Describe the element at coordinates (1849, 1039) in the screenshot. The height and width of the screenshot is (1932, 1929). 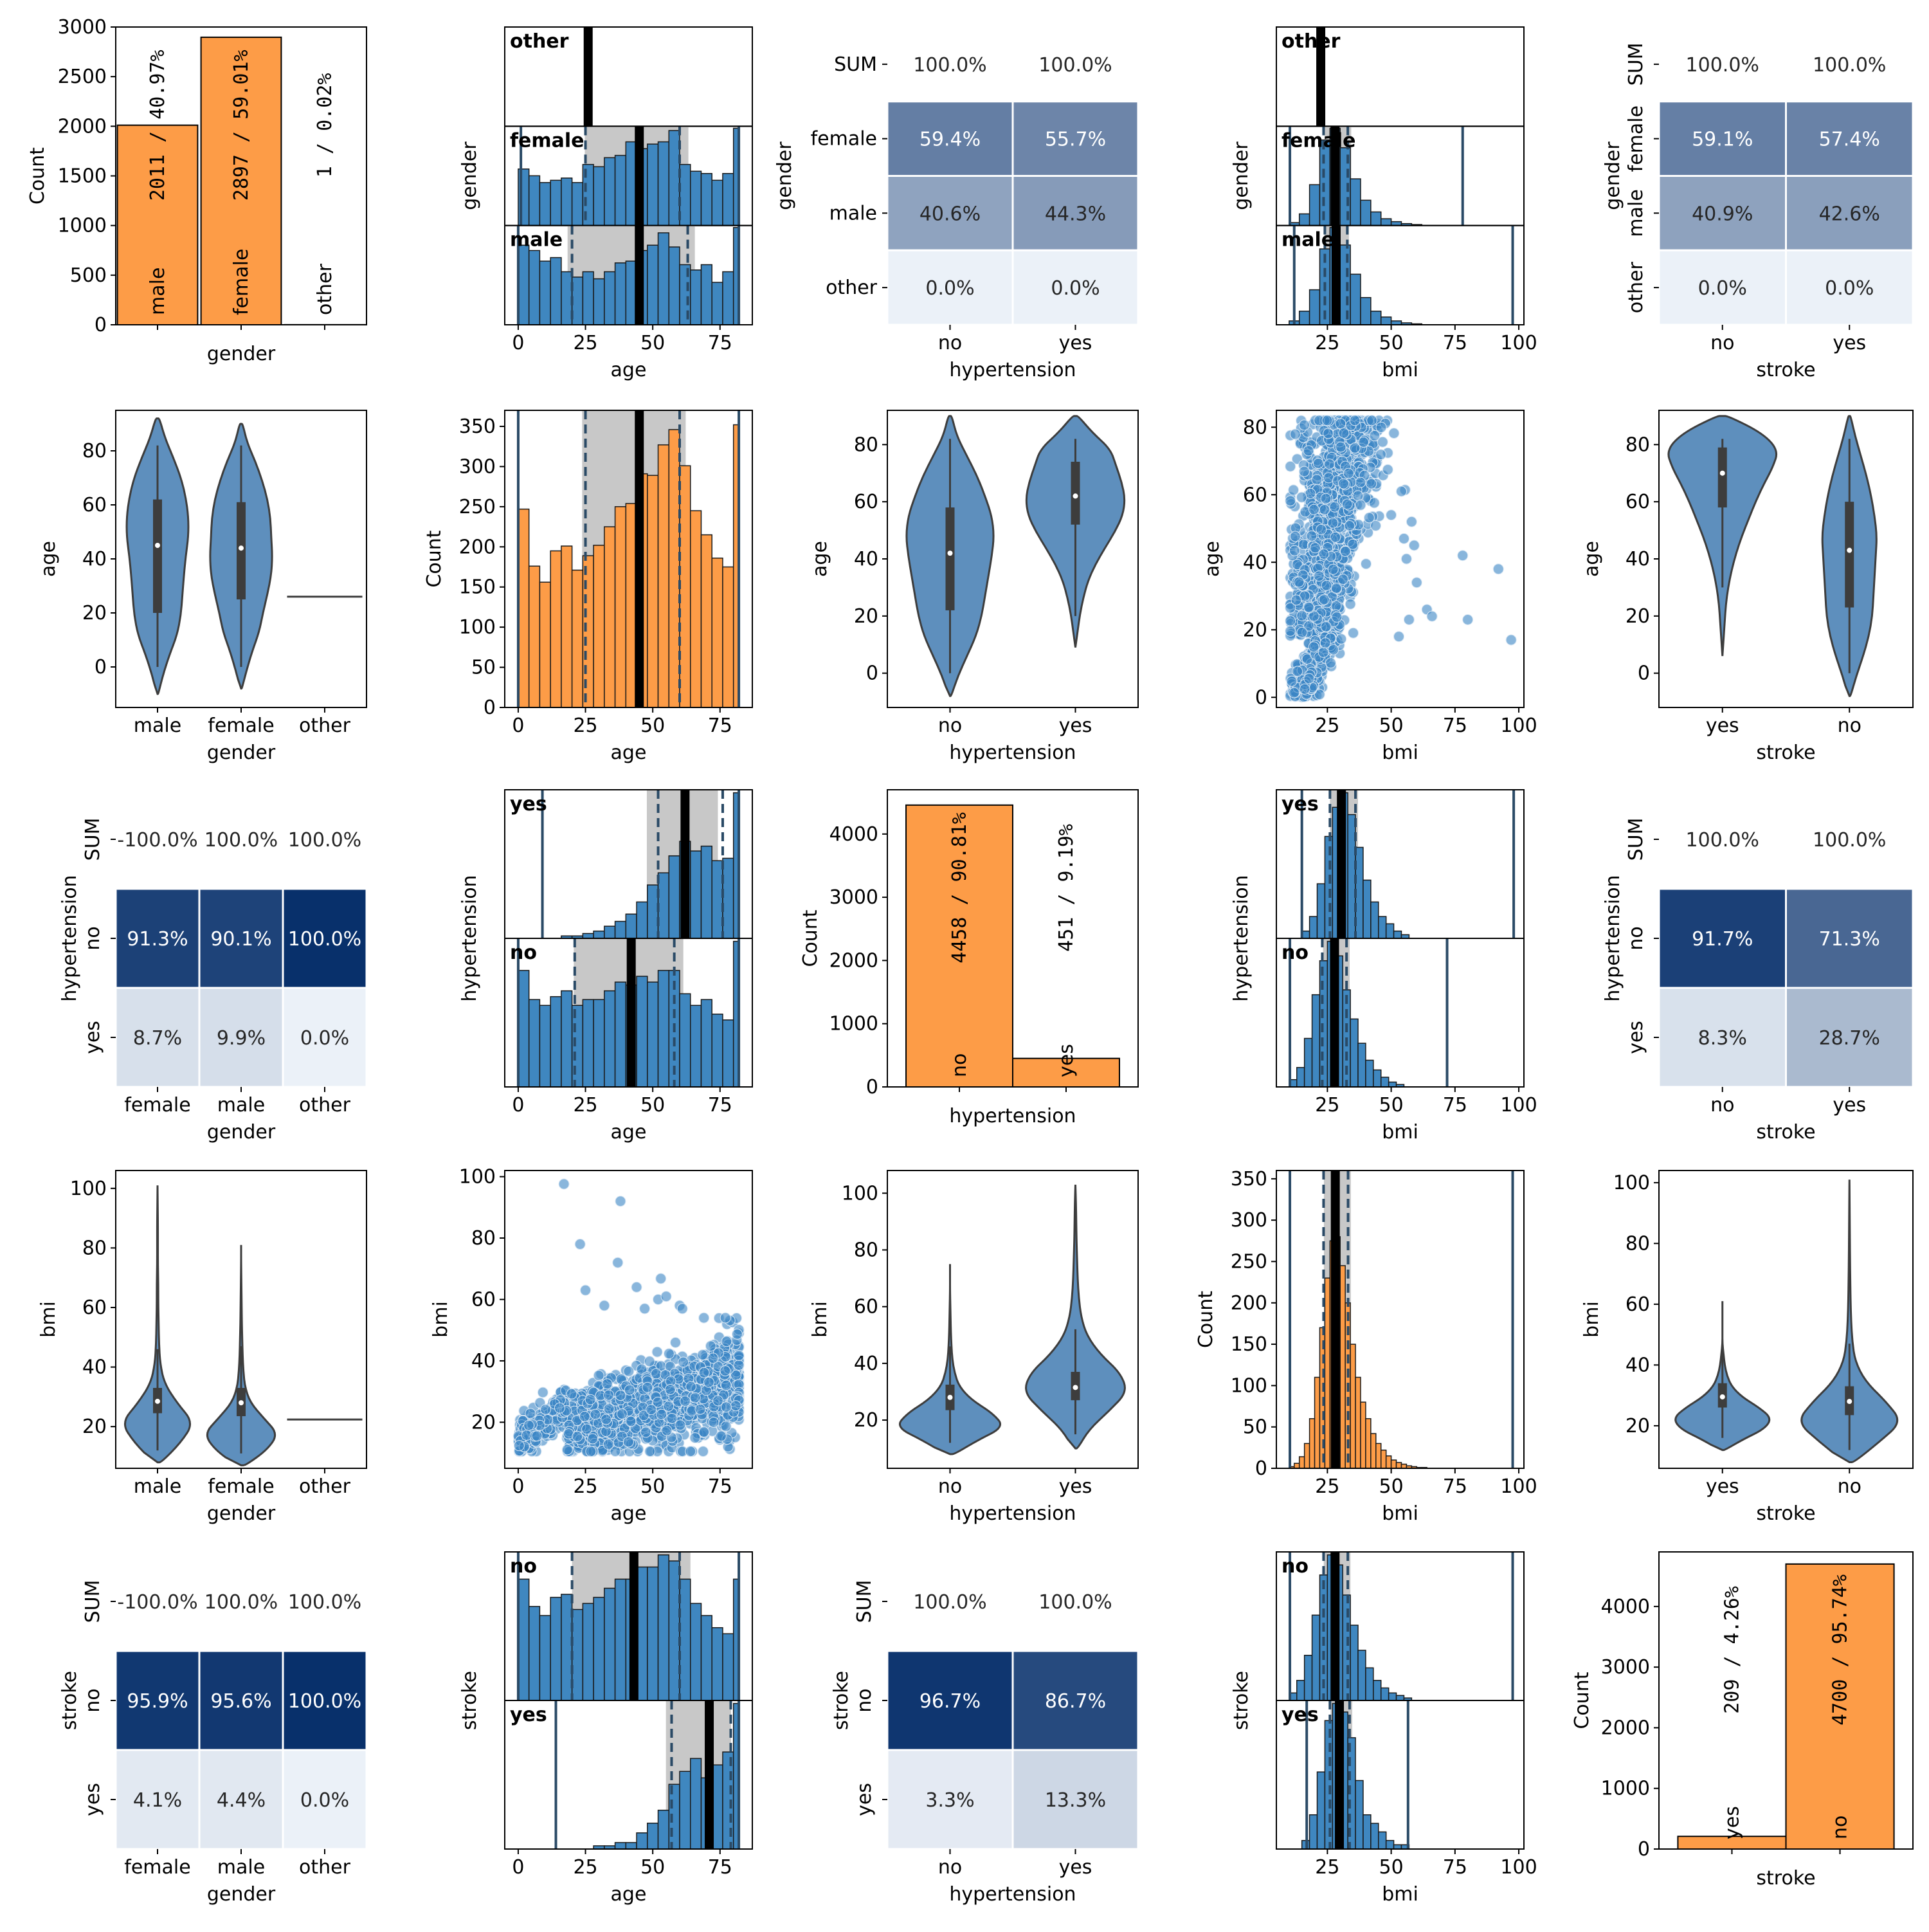
I see `heatmap-cell-value: 28.7%` at that location.